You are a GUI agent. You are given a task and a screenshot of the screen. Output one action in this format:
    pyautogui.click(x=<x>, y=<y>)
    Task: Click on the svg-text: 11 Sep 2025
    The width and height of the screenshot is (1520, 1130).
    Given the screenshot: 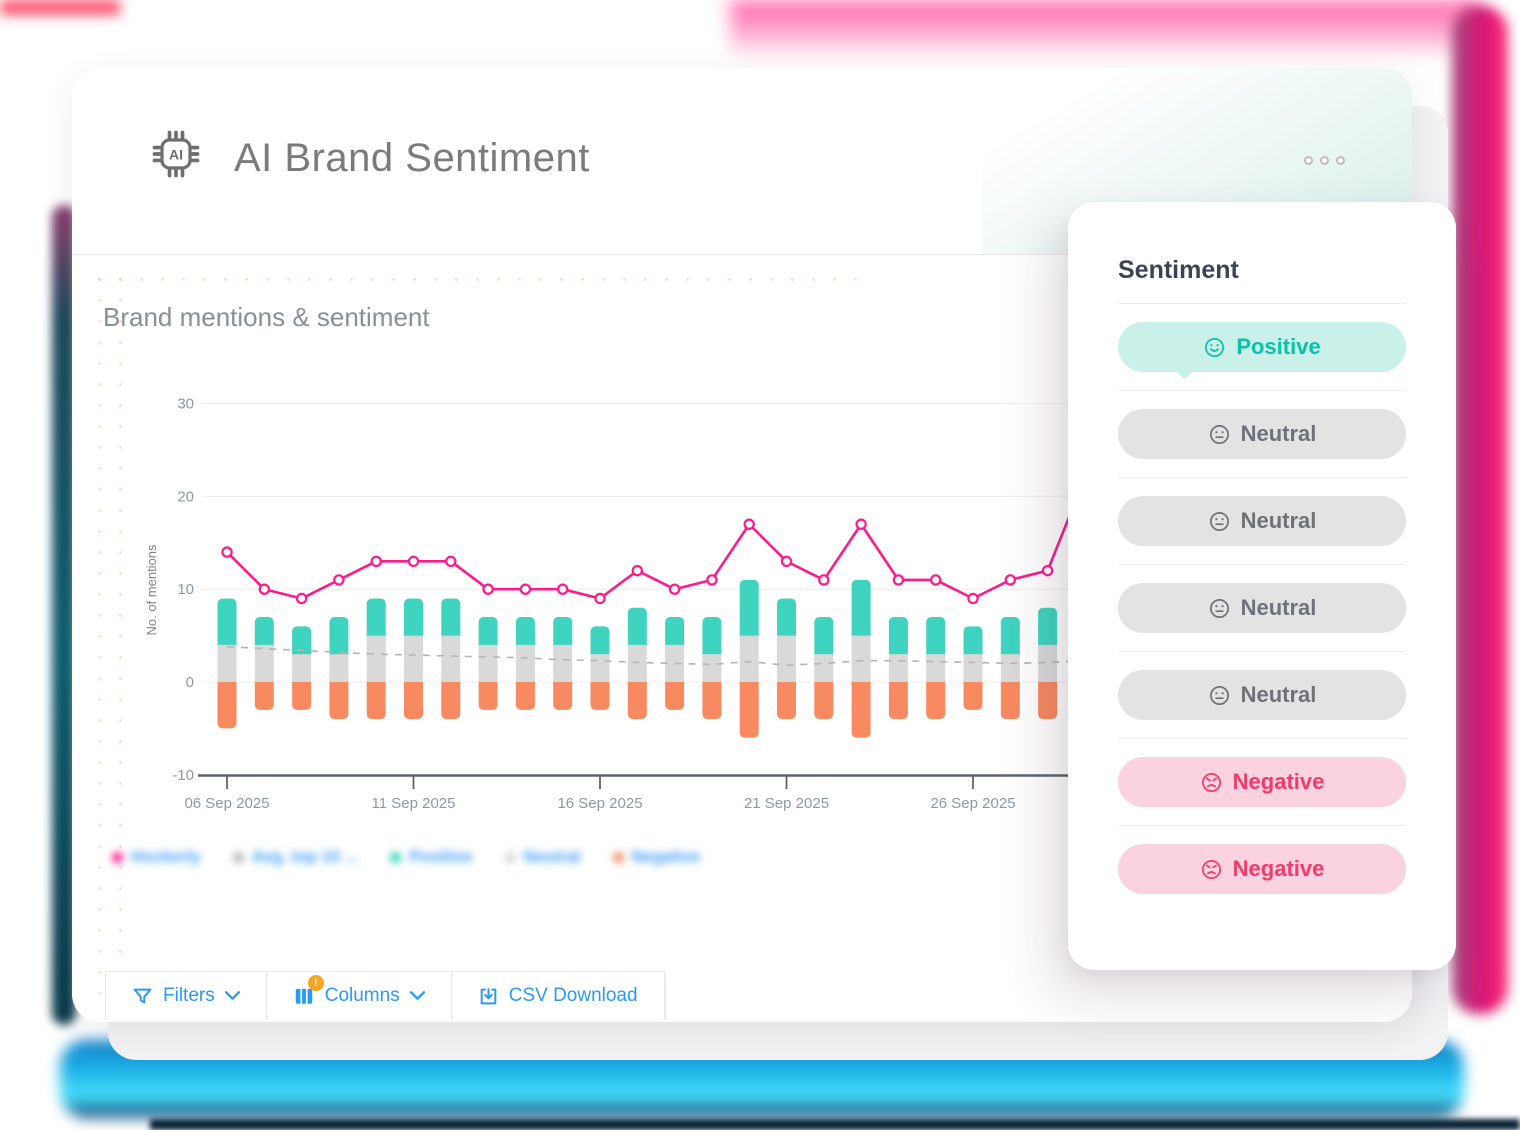 What is the action you would take?
    pyautogui.click(x=414, y=803)
    